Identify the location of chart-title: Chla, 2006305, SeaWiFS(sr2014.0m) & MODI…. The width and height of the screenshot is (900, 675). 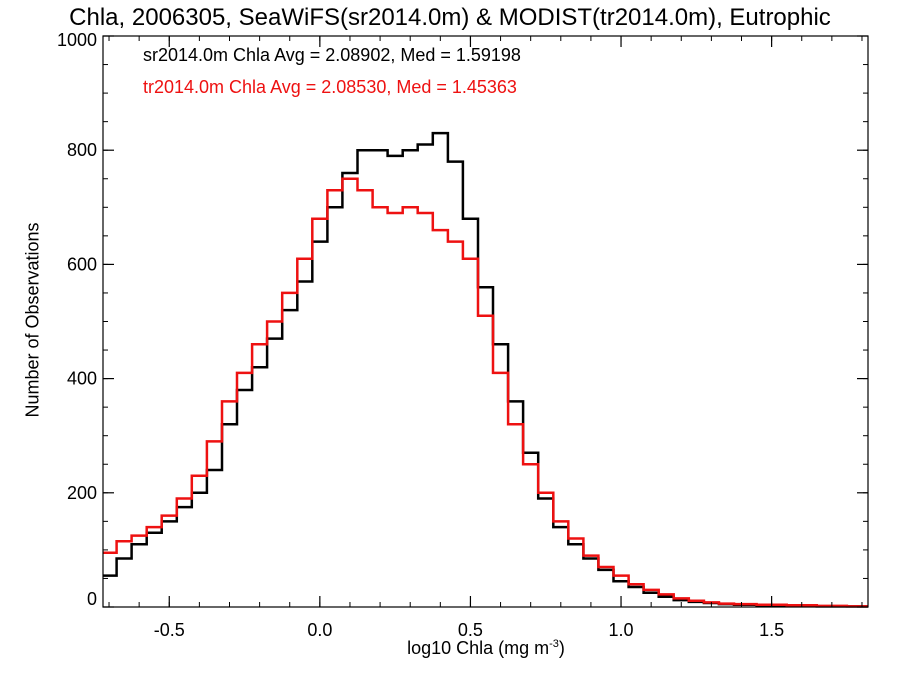
(450, 17).